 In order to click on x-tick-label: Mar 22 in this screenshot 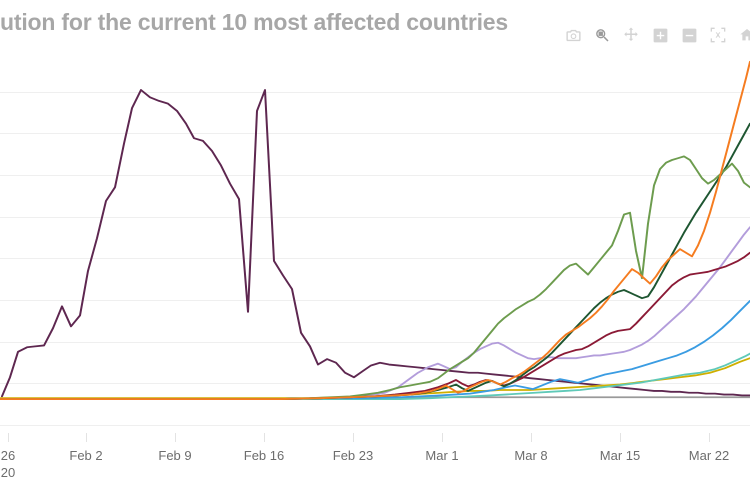, I will do `click(709, 455)`.